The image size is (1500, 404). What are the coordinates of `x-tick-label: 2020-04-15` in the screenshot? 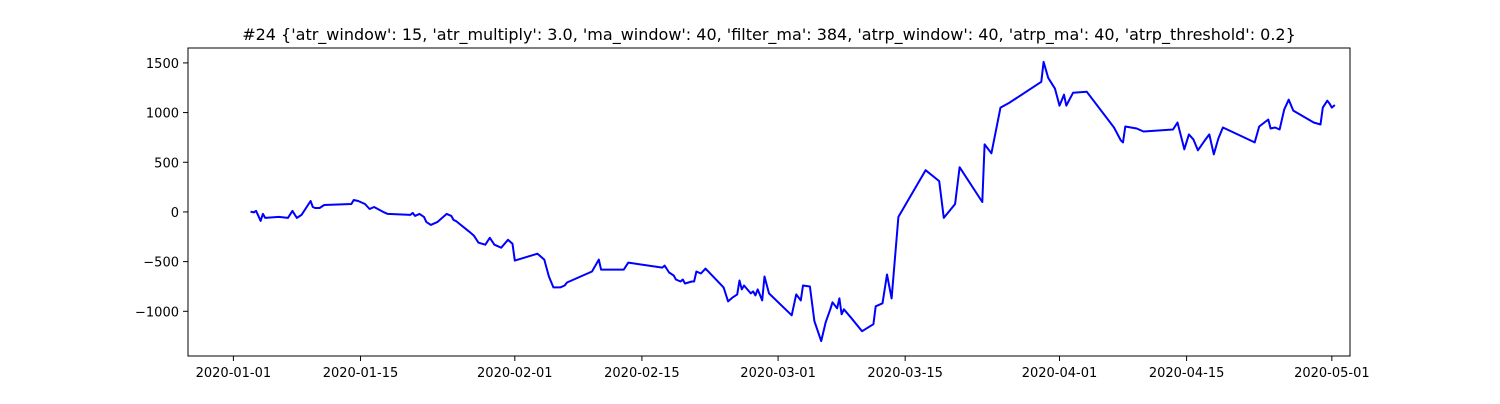 It's located at (1187, 373).